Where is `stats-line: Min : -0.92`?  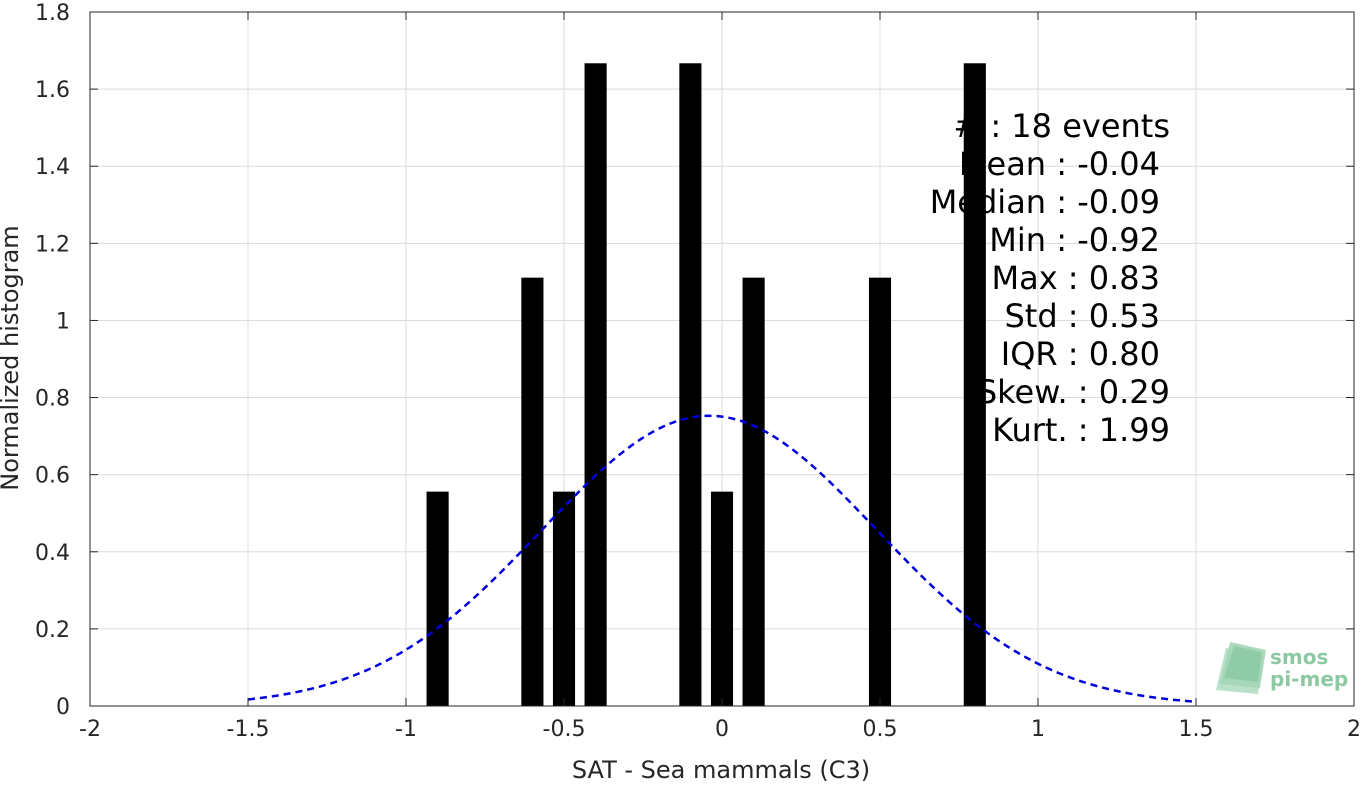
stats-line: Min : -0.92 is located at coordinates (1074, 240).